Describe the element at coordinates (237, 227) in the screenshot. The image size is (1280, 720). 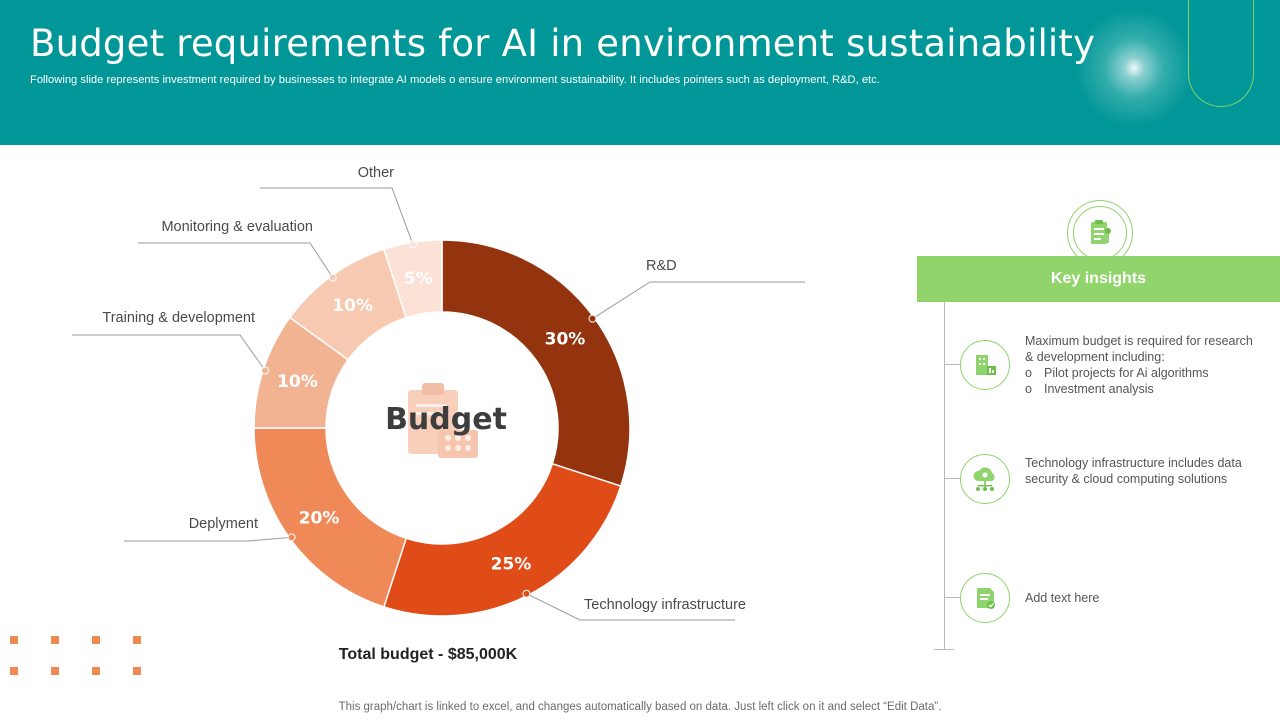
I see `slice-category-label: Monitoring & evaluation` at that location.